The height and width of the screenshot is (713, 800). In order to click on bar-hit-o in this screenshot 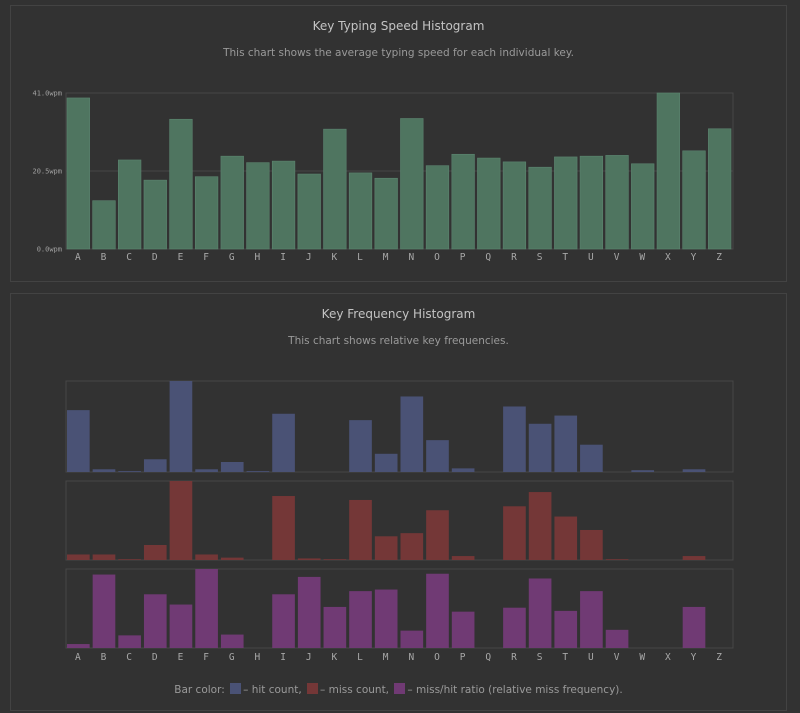, I will do `click(437, 456)`.